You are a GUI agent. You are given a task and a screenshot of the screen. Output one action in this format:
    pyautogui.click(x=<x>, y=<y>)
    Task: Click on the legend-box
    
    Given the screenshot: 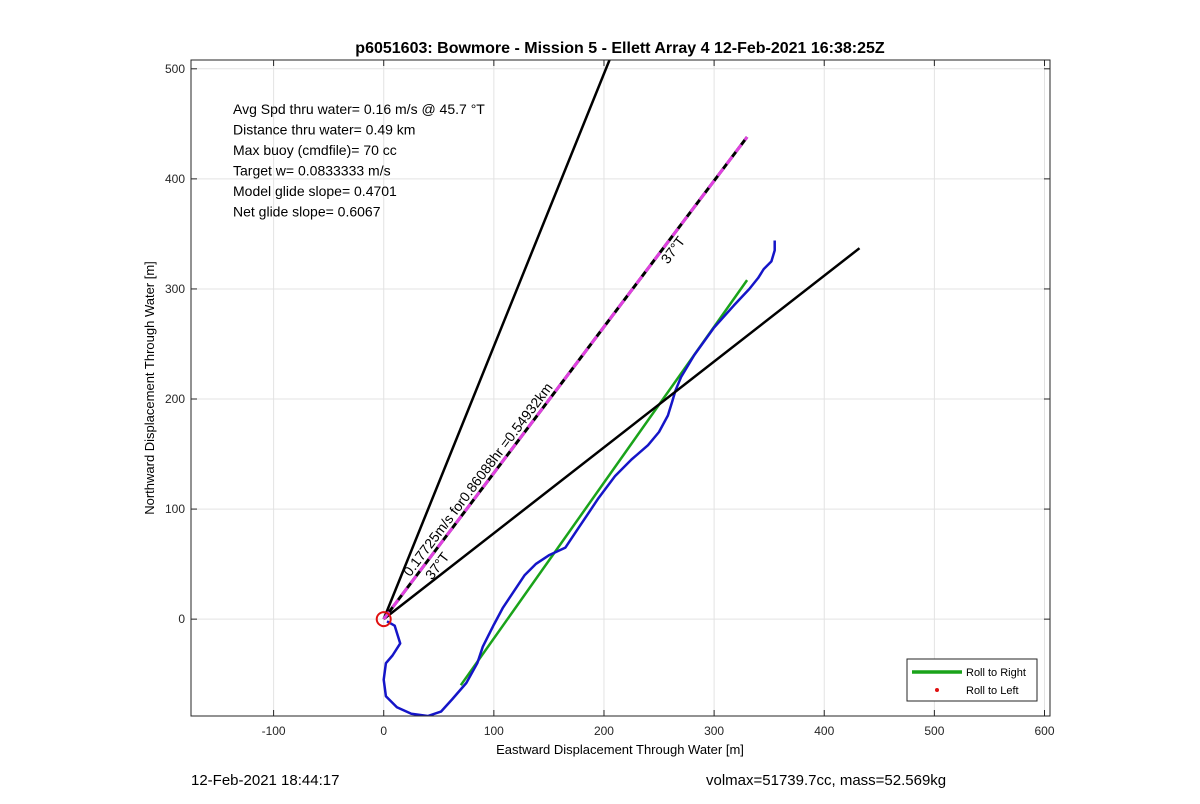 What is the action you would take?
    pyautogui.click(x=972, y=680)
    